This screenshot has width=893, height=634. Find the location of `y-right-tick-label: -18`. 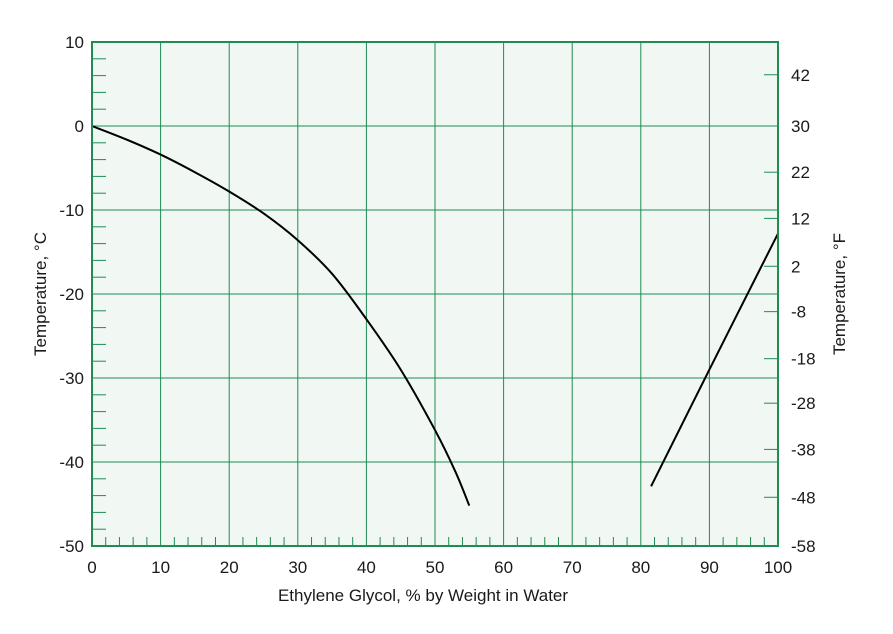

y-right-tick-label: -18 is located at coordinates (803, 359).